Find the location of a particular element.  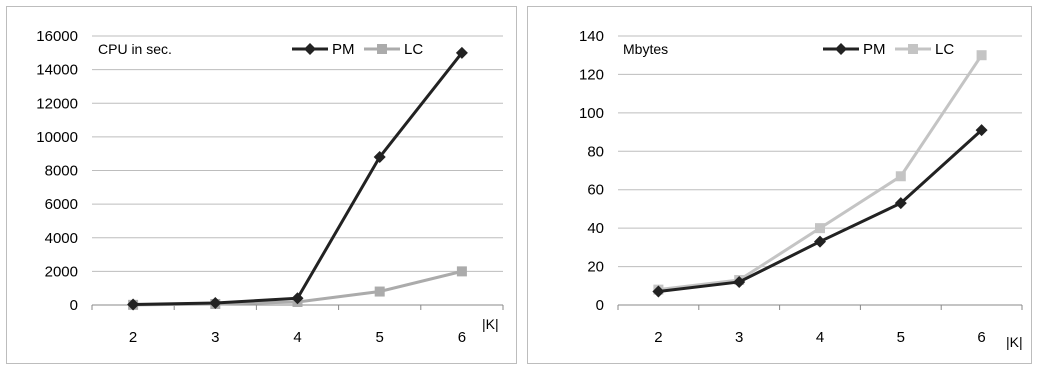

y-tick-label: 4000 is located at coordinates (61, 238).